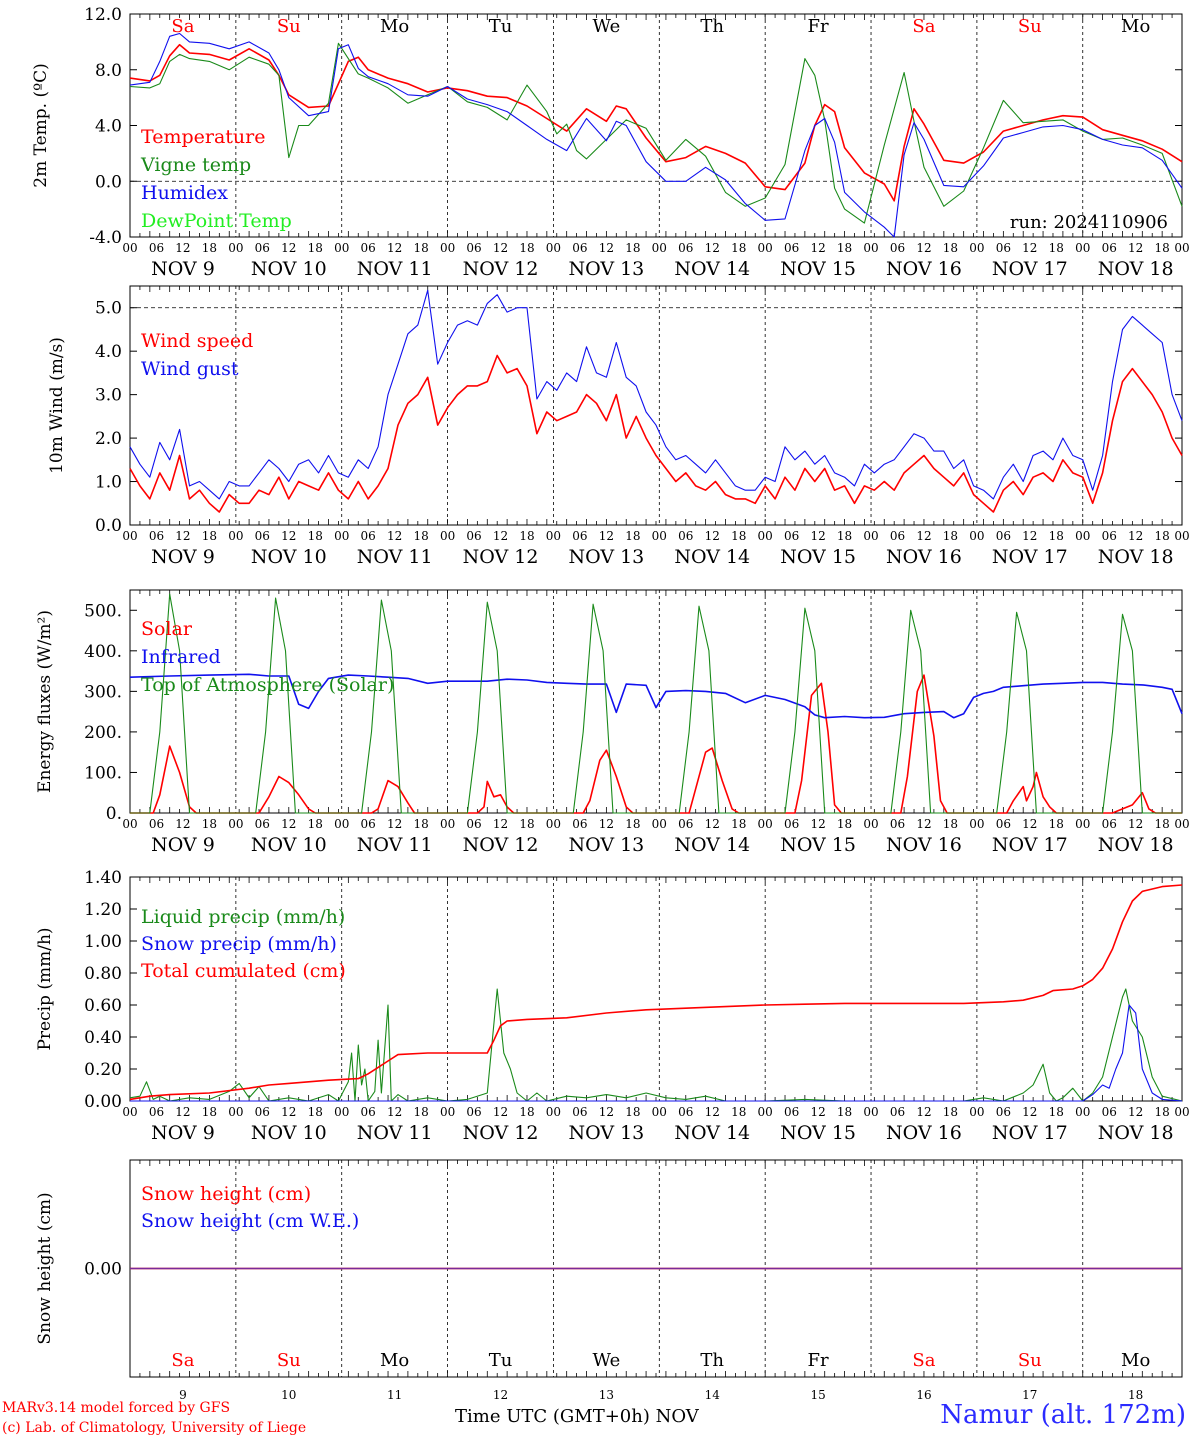  What do you see at coordinates (818, 26) in the screenshot?
I see `weekday-label: Fr` at bounding box center [818, 26].